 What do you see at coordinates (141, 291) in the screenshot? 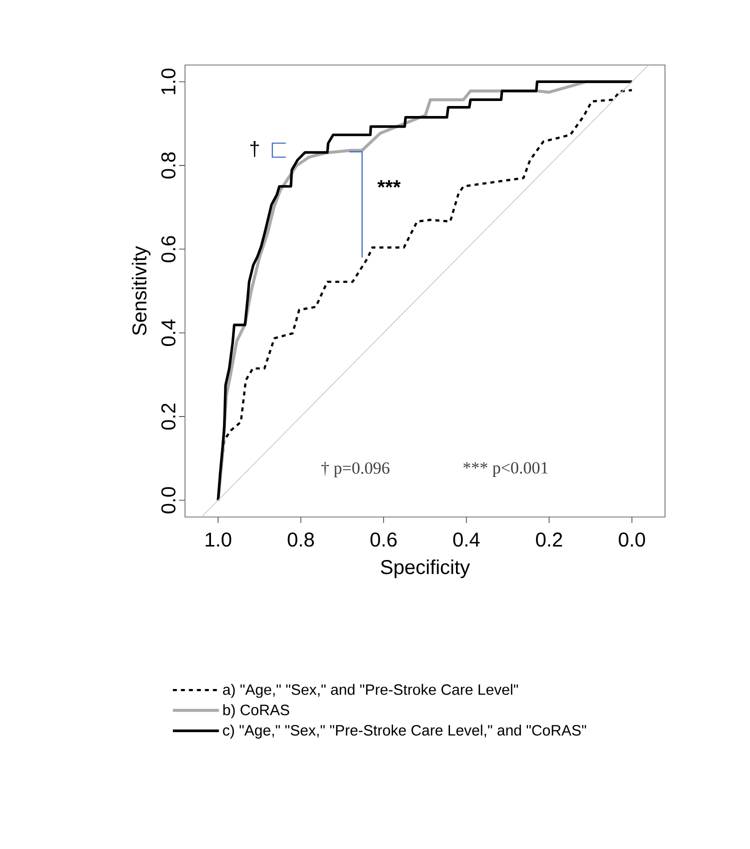
I see `y-axis-title: Sensitivity` at bounding box center [141, 291].